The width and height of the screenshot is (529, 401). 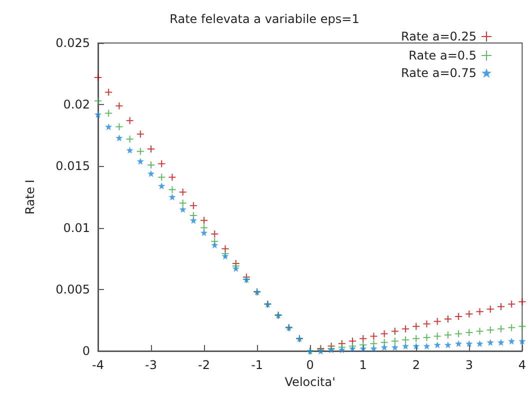 What do you see at coordinates (438, 73) in the screenshot?
I see `legend-label: Rate a=0.75` at bounding box center [438, 73].